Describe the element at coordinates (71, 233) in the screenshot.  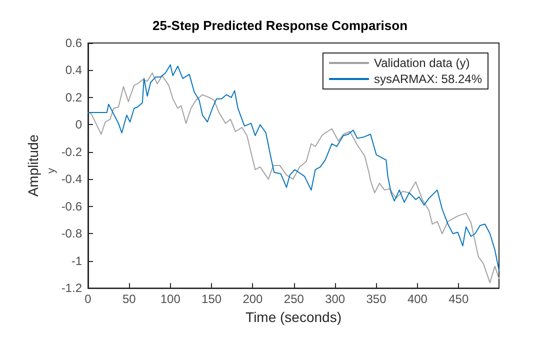
I see `y-tick-label: -0.8` at that location.